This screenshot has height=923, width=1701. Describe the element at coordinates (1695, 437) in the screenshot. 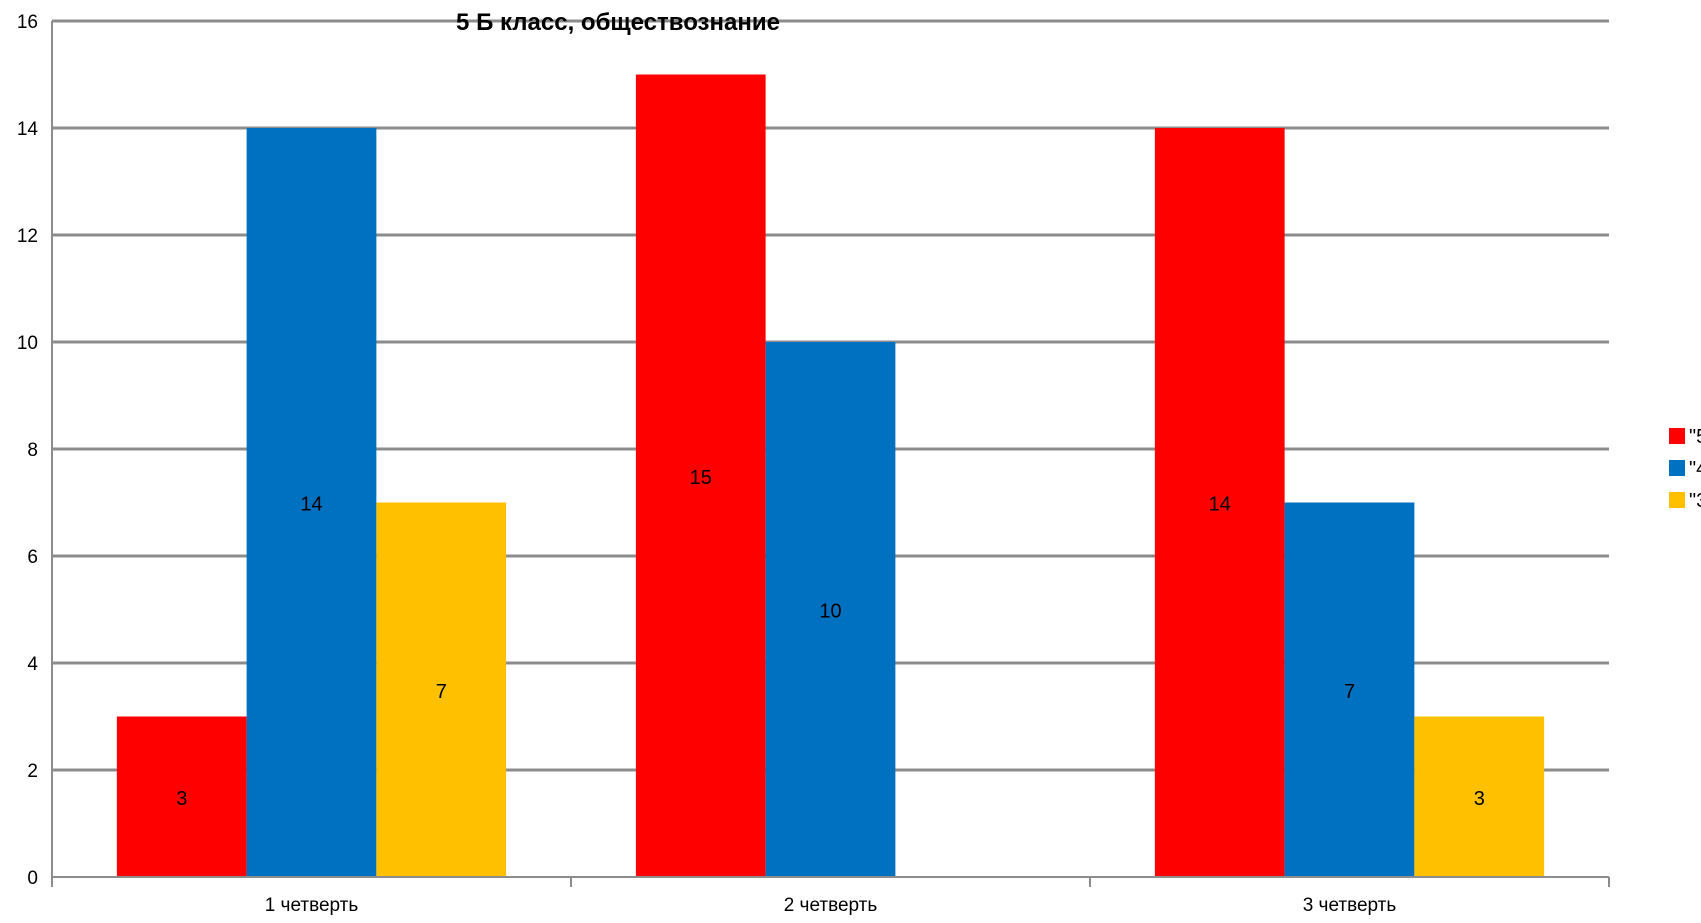

I see `legend-label: "5"` at that location.